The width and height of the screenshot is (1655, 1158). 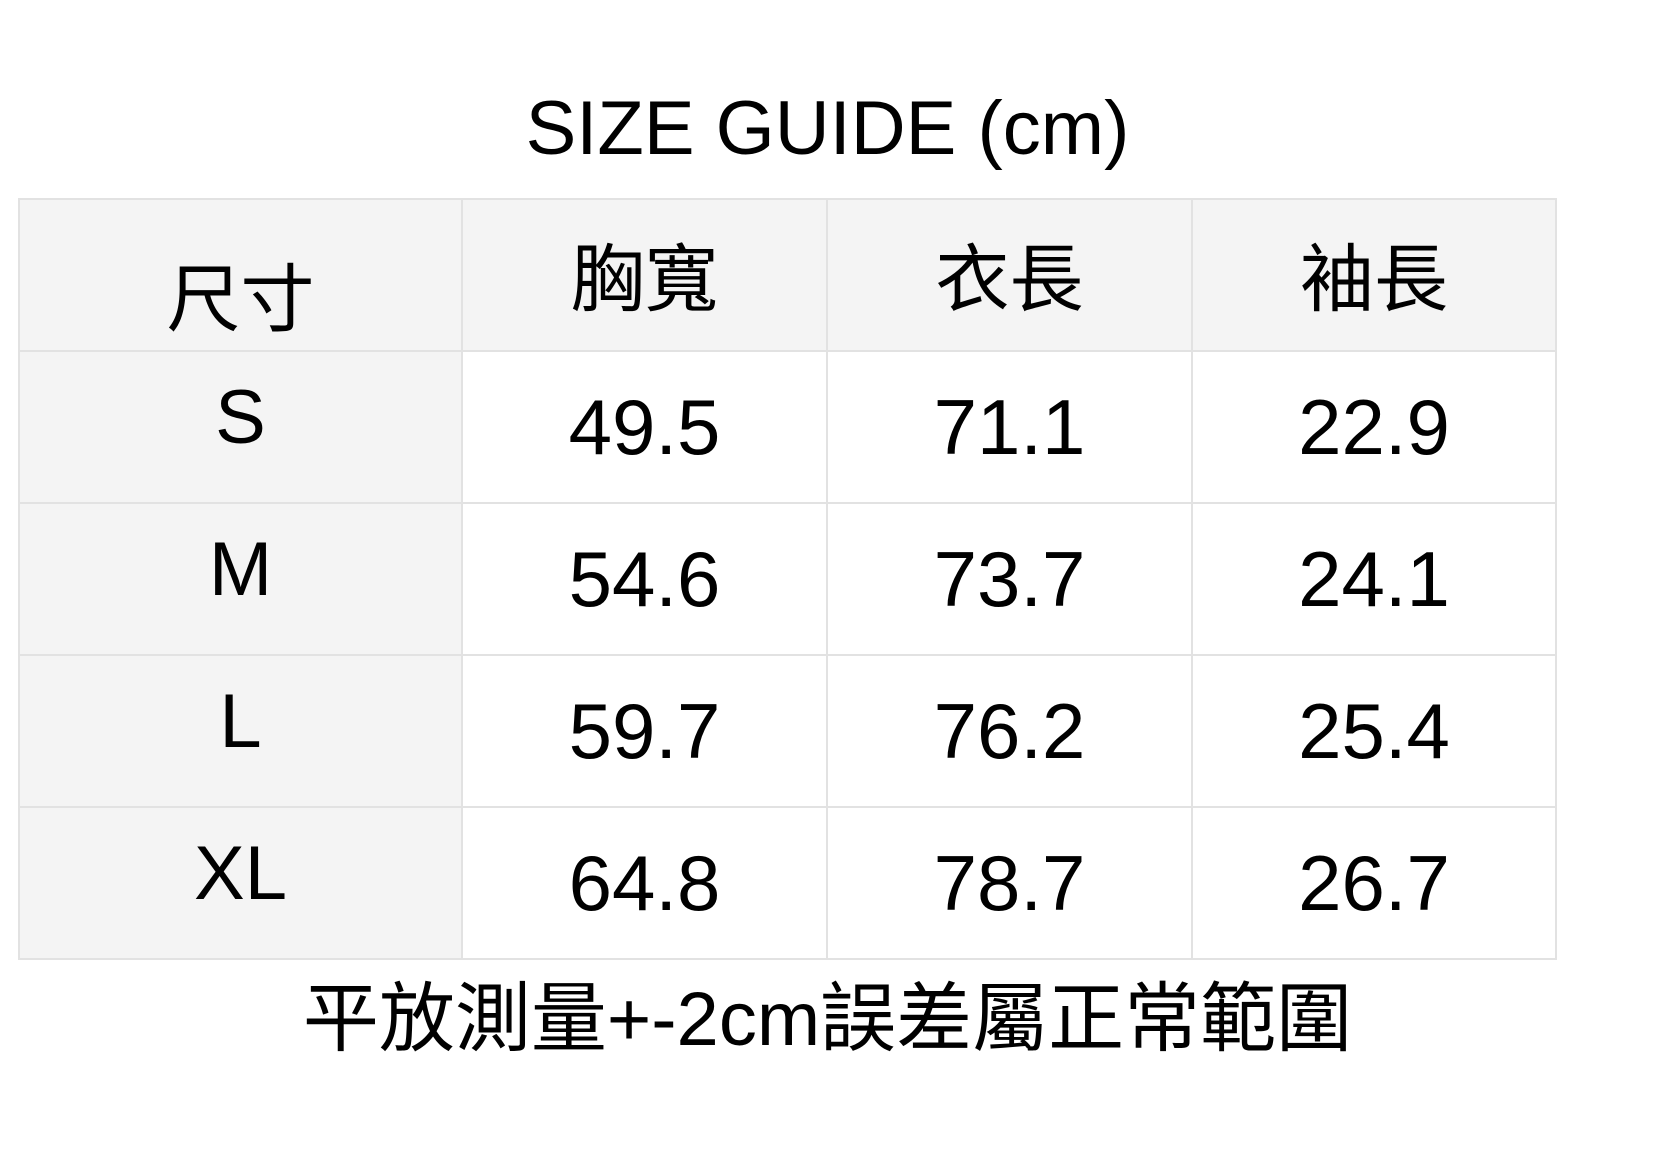 What do you see at coordinates (1009, 883) in the screenshot?
I see `body-length-value: 78.7` at bounding box center [1009, 883].